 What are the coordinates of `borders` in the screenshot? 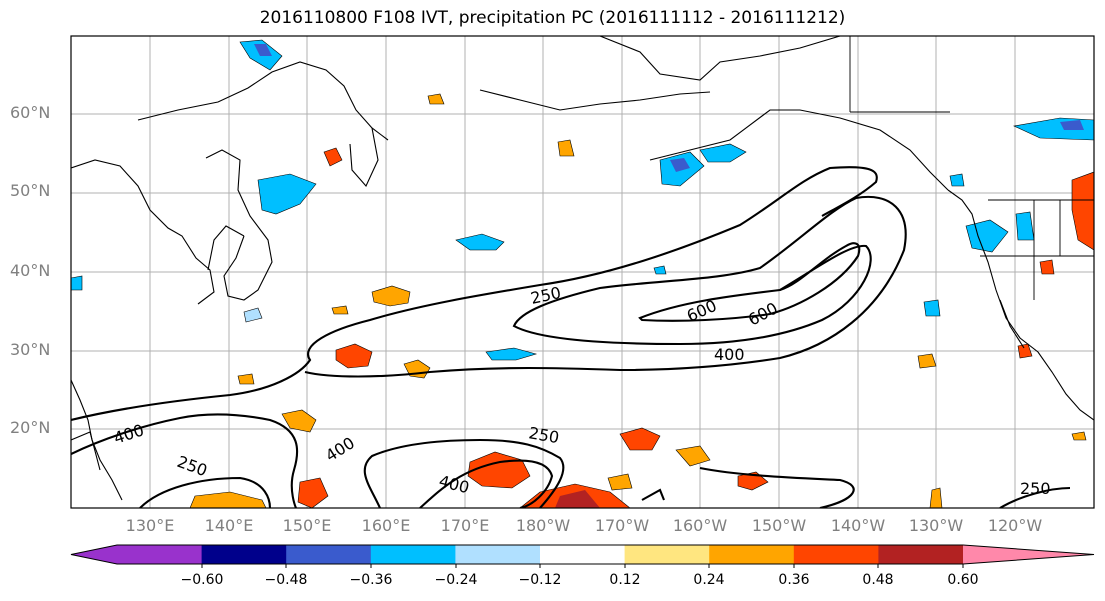 It's located at (971, 168).